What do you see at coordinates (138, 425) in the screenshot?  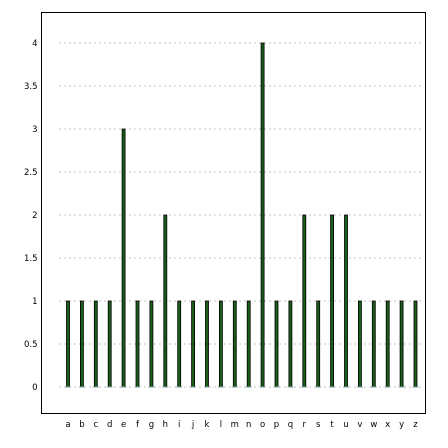 I see `x-tick-label: f` at bounding box center [138, 425].